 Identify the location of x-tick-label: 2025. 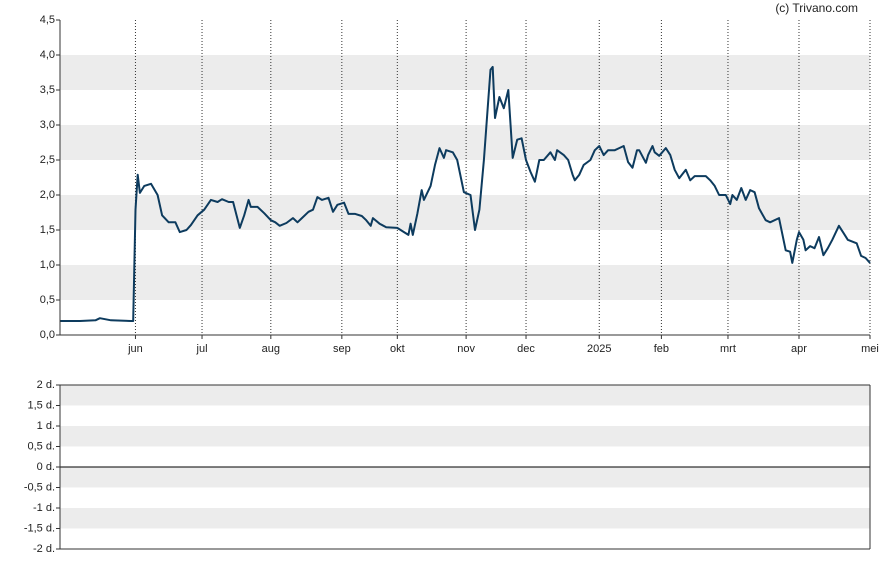
(599, 349).